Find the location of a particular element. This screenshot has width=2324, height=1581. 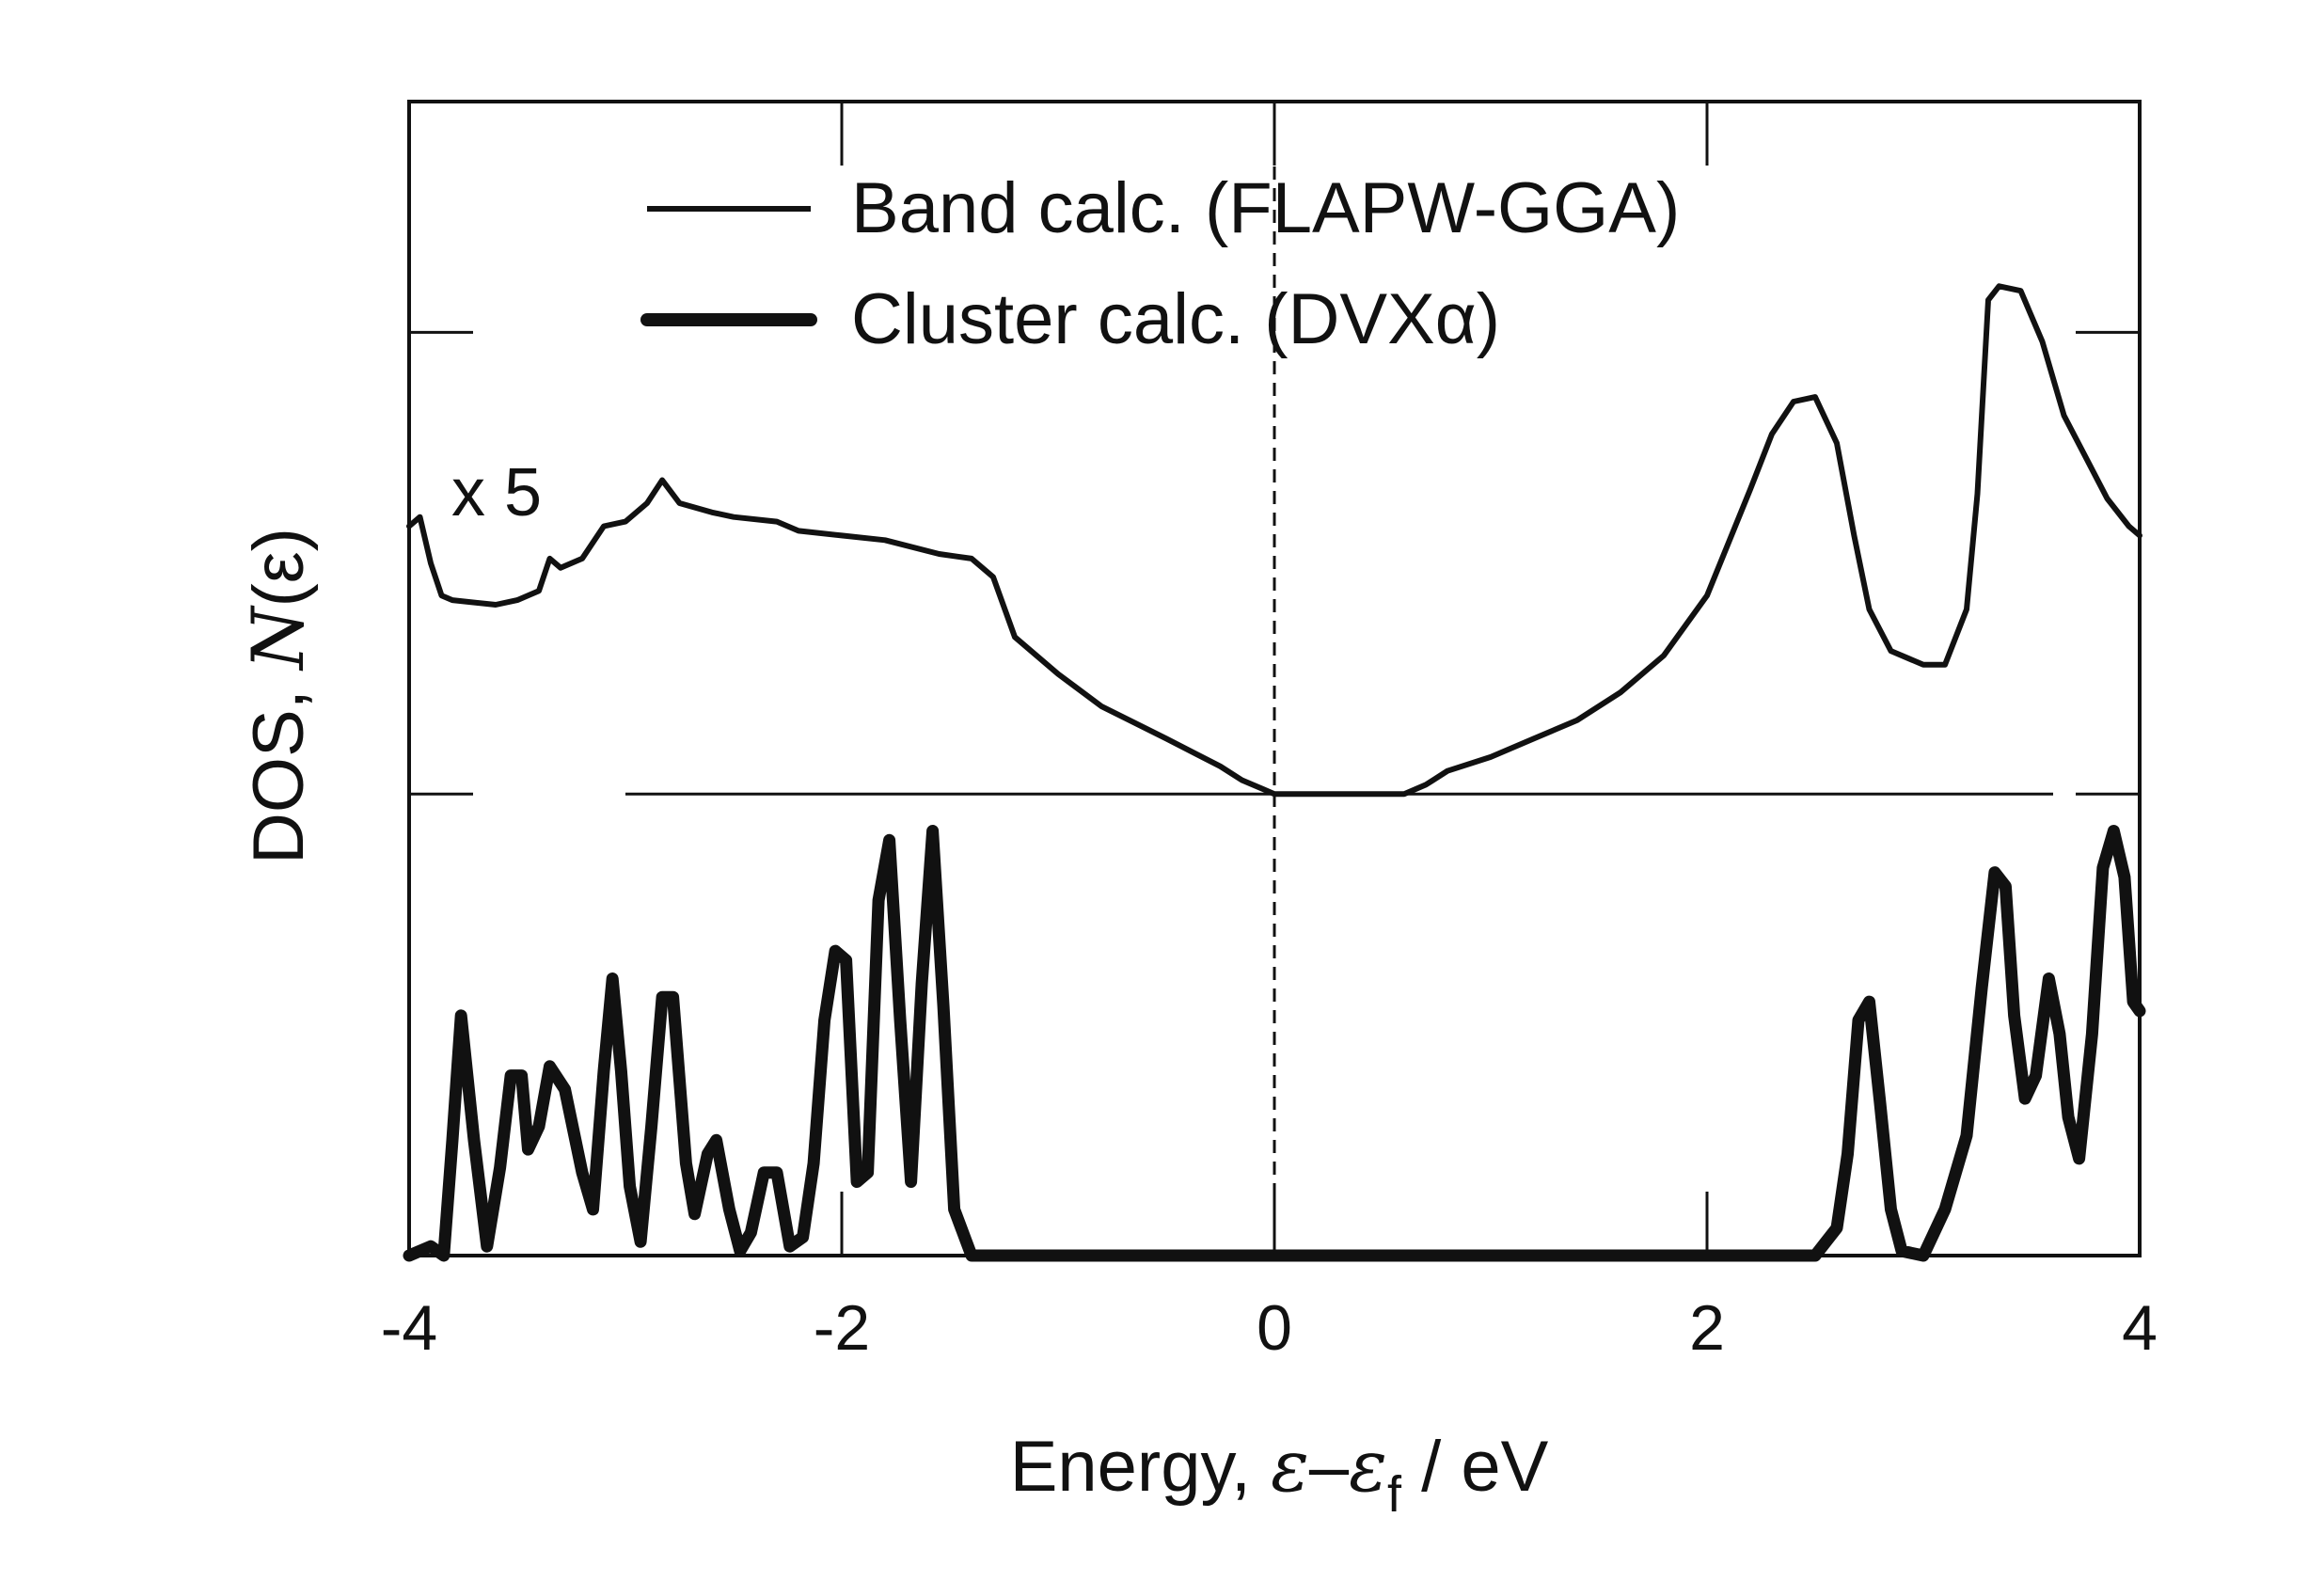

y-axis-title-suffix: (ε) is located at coordinates (279, 568).